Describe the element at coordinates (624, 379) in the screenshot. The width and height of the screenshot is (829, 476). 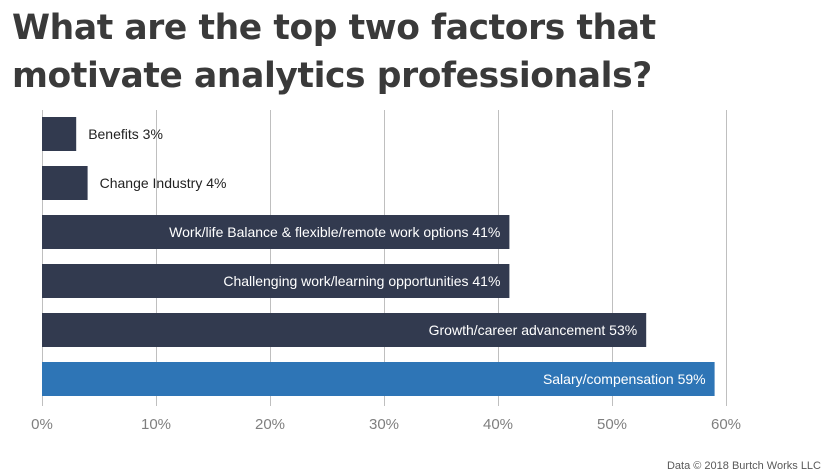
I see `data-label-6: Salary/compensation 59%` at that location.